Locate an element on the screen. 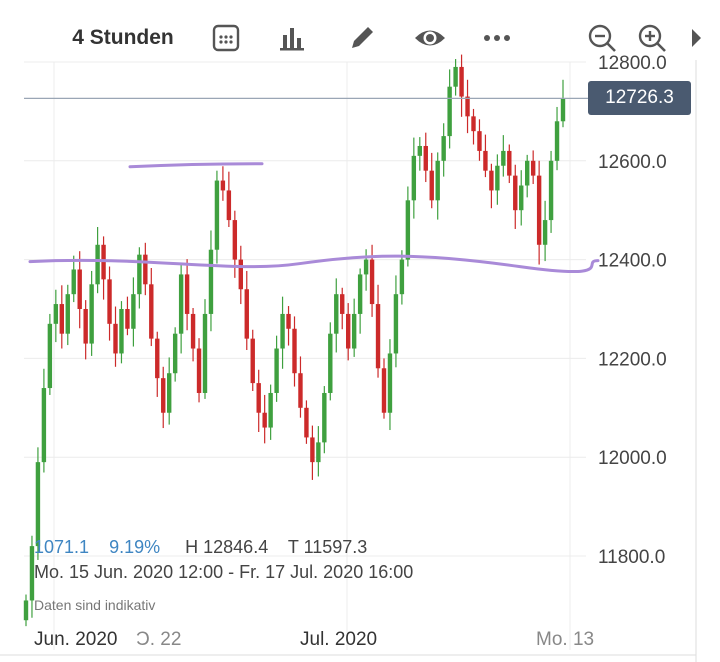 The width and height of the screenshot is (720, 662). calendar-grid-icon is located at coordinates (226, 38).